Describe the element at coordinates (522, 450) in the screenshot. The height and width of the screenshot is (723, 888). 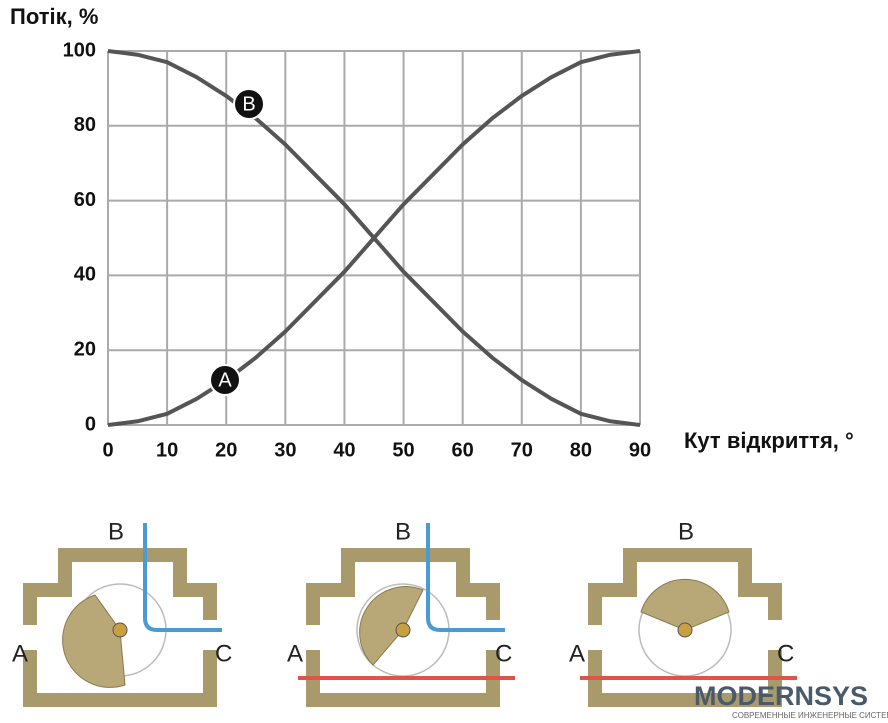
I see `x-tick-label: 70` at that location.